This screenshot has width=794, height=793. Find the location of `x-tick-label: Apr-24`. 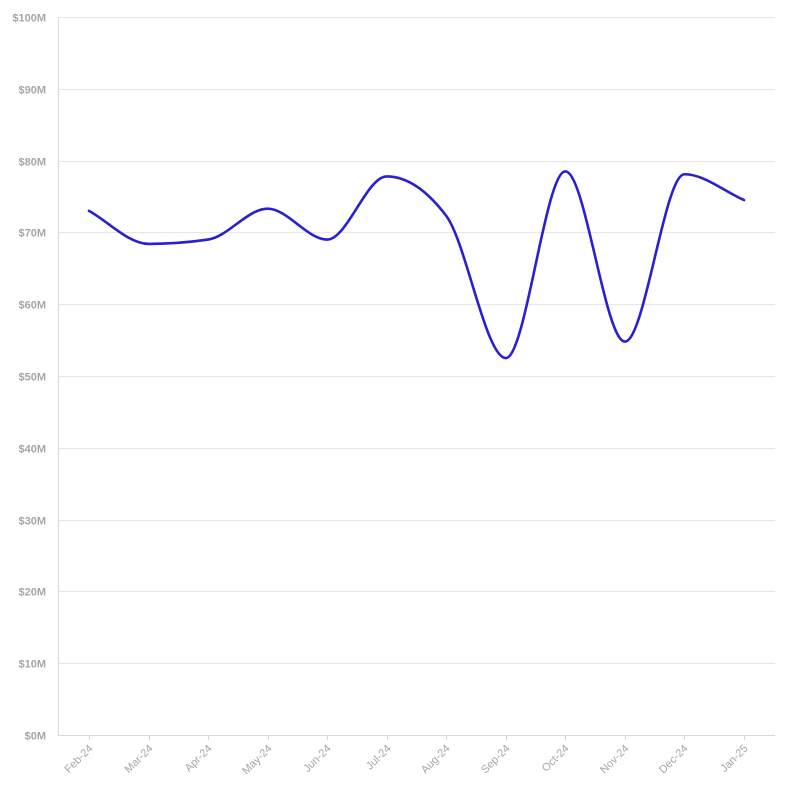

x-tick-label: Apr-24 is located at coordinates (199, 759).